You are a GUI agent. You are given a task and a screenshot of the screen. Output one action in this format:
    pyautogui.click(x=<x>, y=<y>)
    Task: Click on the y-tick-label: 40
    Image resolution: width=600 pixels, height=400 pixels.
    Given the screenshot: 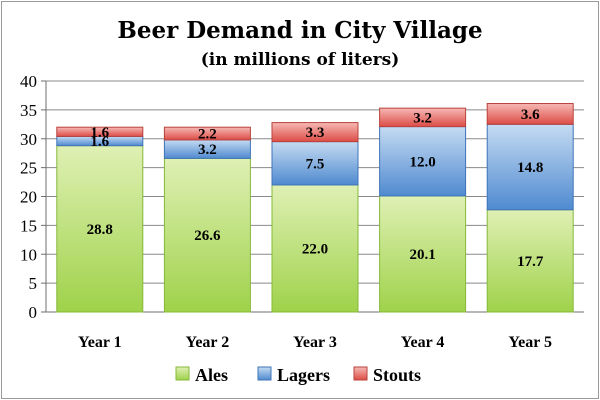 What is the action you would take?
    pyautogui.click(x=28, y=81)
    